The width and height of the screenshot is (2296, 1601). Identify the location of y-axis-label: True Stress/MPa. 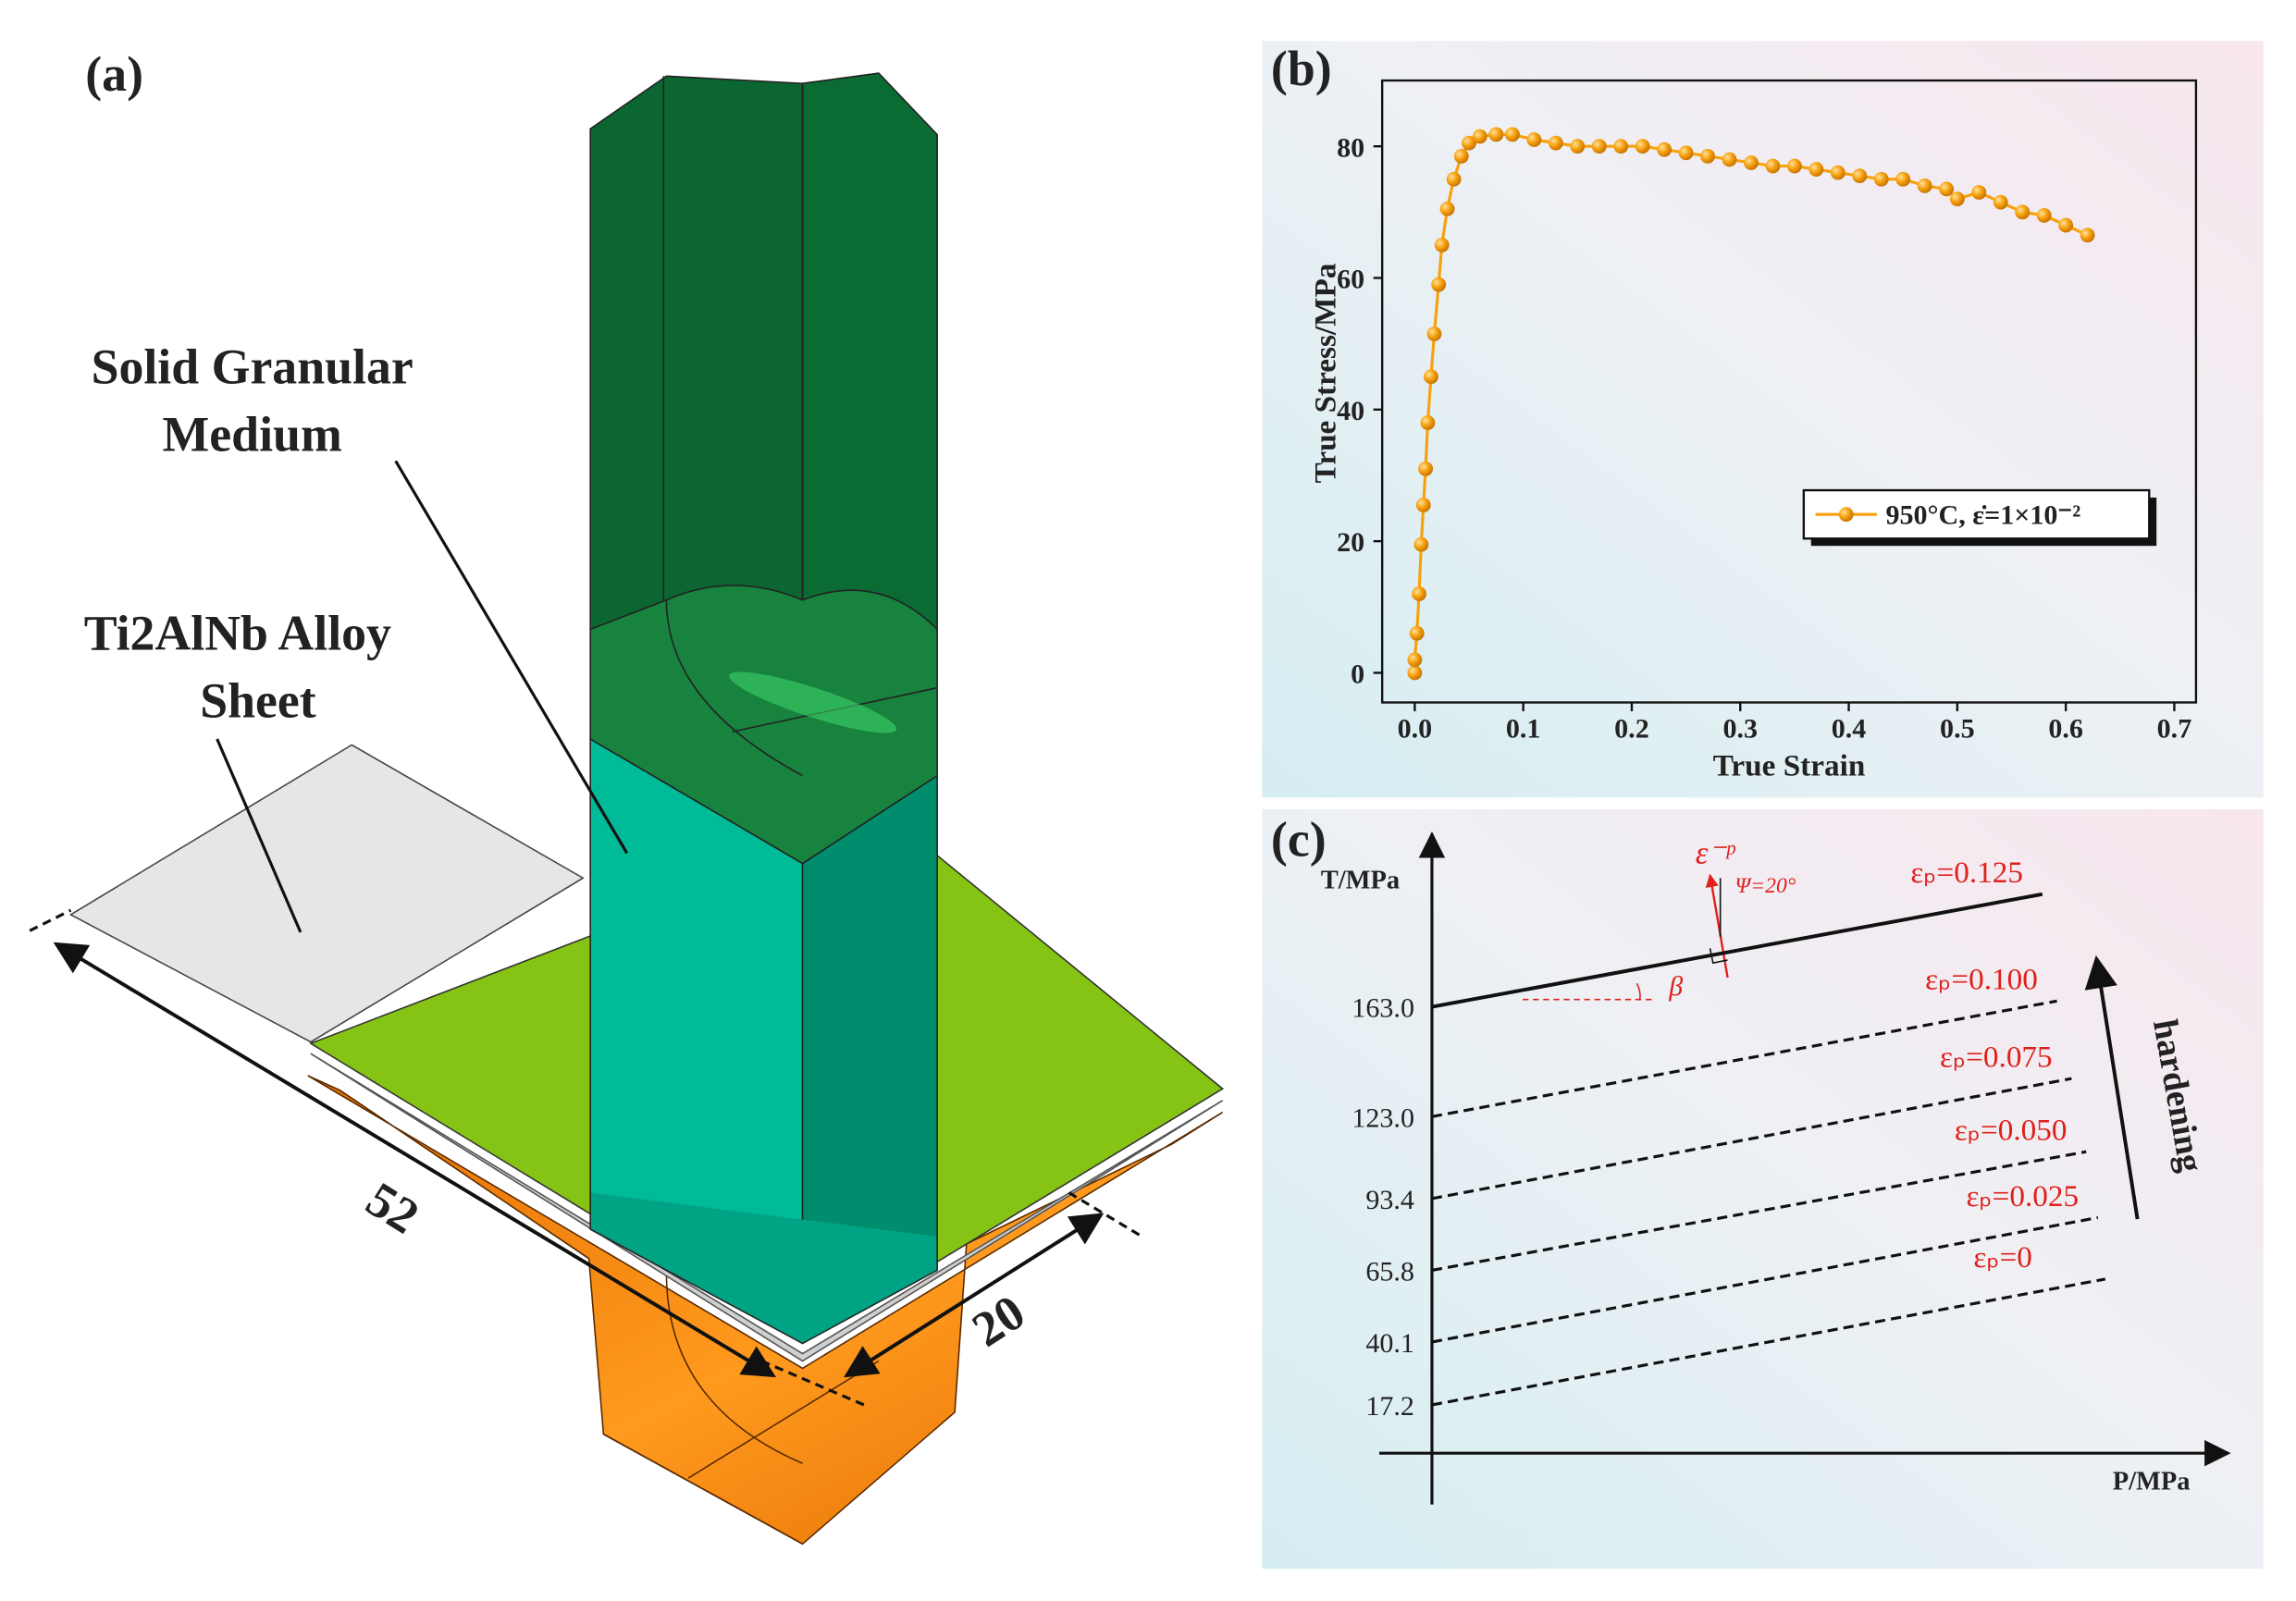
(1326, 373).